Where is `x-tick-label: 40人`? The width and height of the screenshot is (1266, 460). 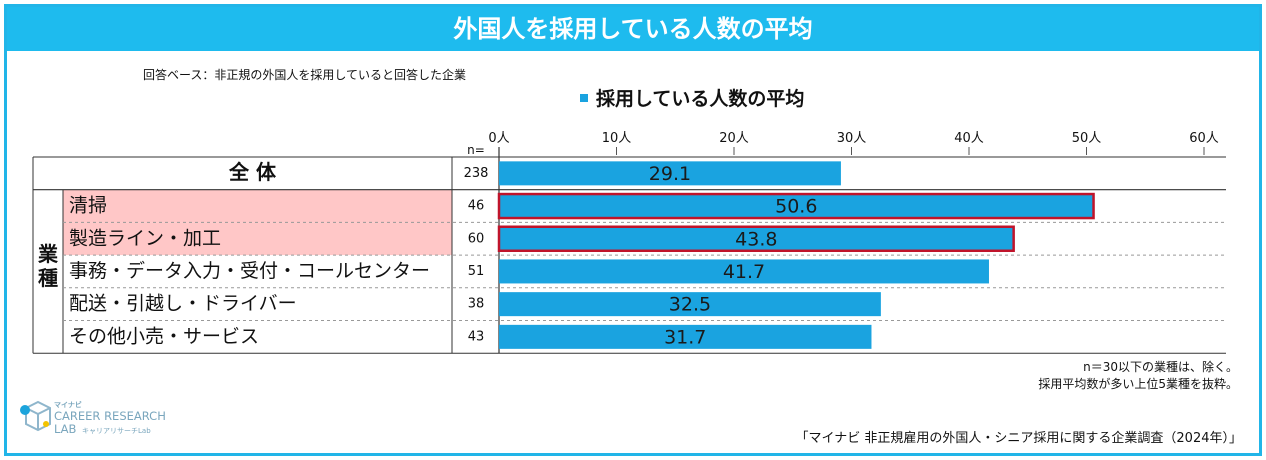
x-tick-label: 40人 is located at coordinates (969, 138).